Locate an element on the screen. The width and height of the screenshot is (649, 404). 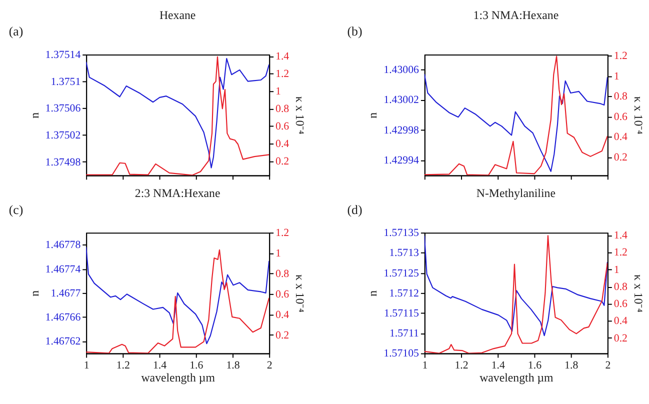
y-tick-label: 1.43006 is located at coordinates (402, 70).